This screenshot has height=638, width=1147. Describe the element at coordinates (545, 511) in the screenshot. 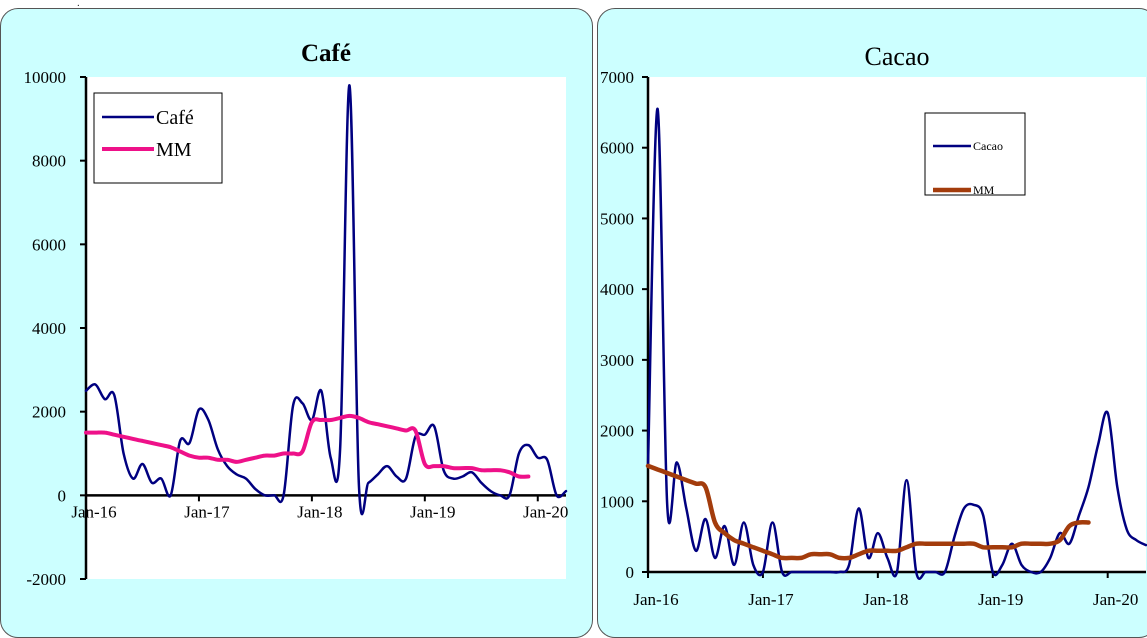

I see `x-tick-label: Jan-20` at that location.